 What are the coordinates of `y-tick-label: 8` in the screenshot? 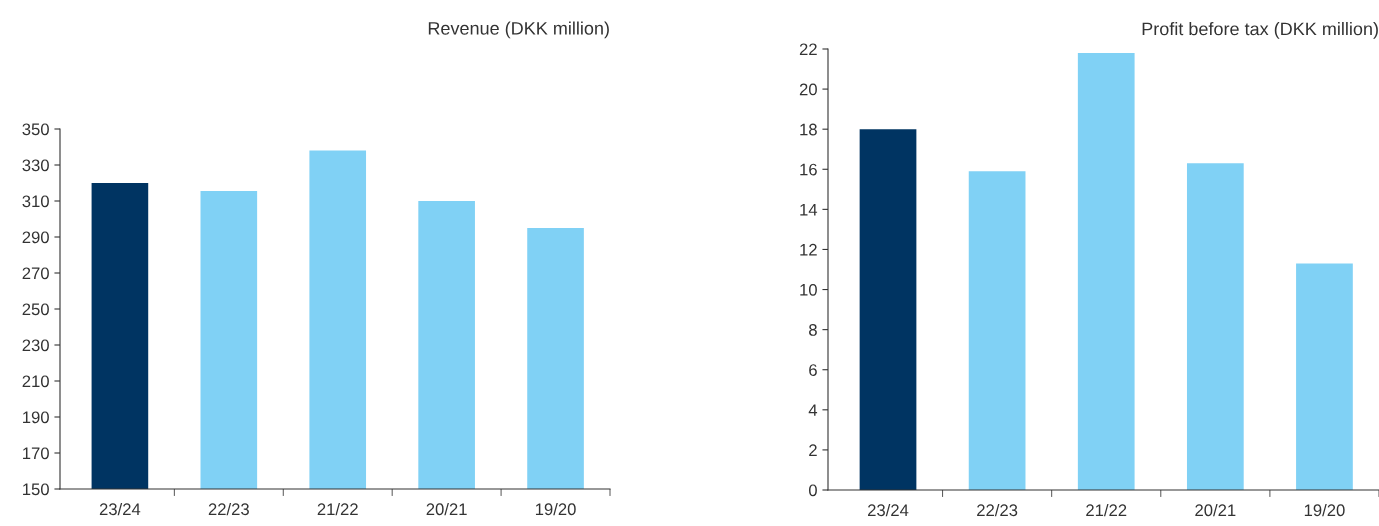 It's located at (813, 330).